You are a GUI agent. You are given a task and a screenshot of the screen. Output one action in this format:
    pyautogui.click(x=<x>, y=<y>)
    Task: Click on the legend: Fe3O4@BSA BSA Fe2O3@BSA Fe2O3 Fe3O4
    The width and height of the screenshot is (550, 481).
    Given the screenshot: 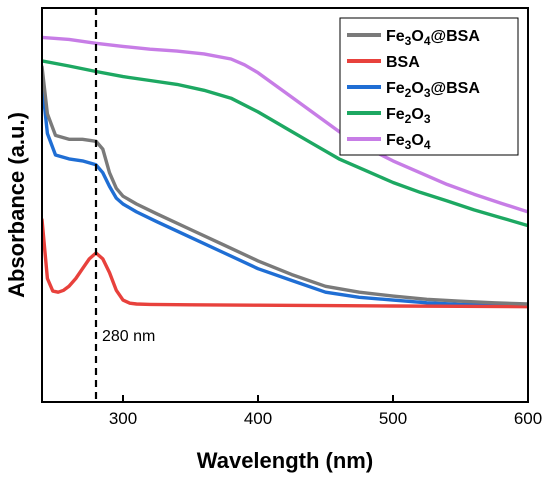 What is the action you would take?
    pyautogui.click(x=429, y=86)
    